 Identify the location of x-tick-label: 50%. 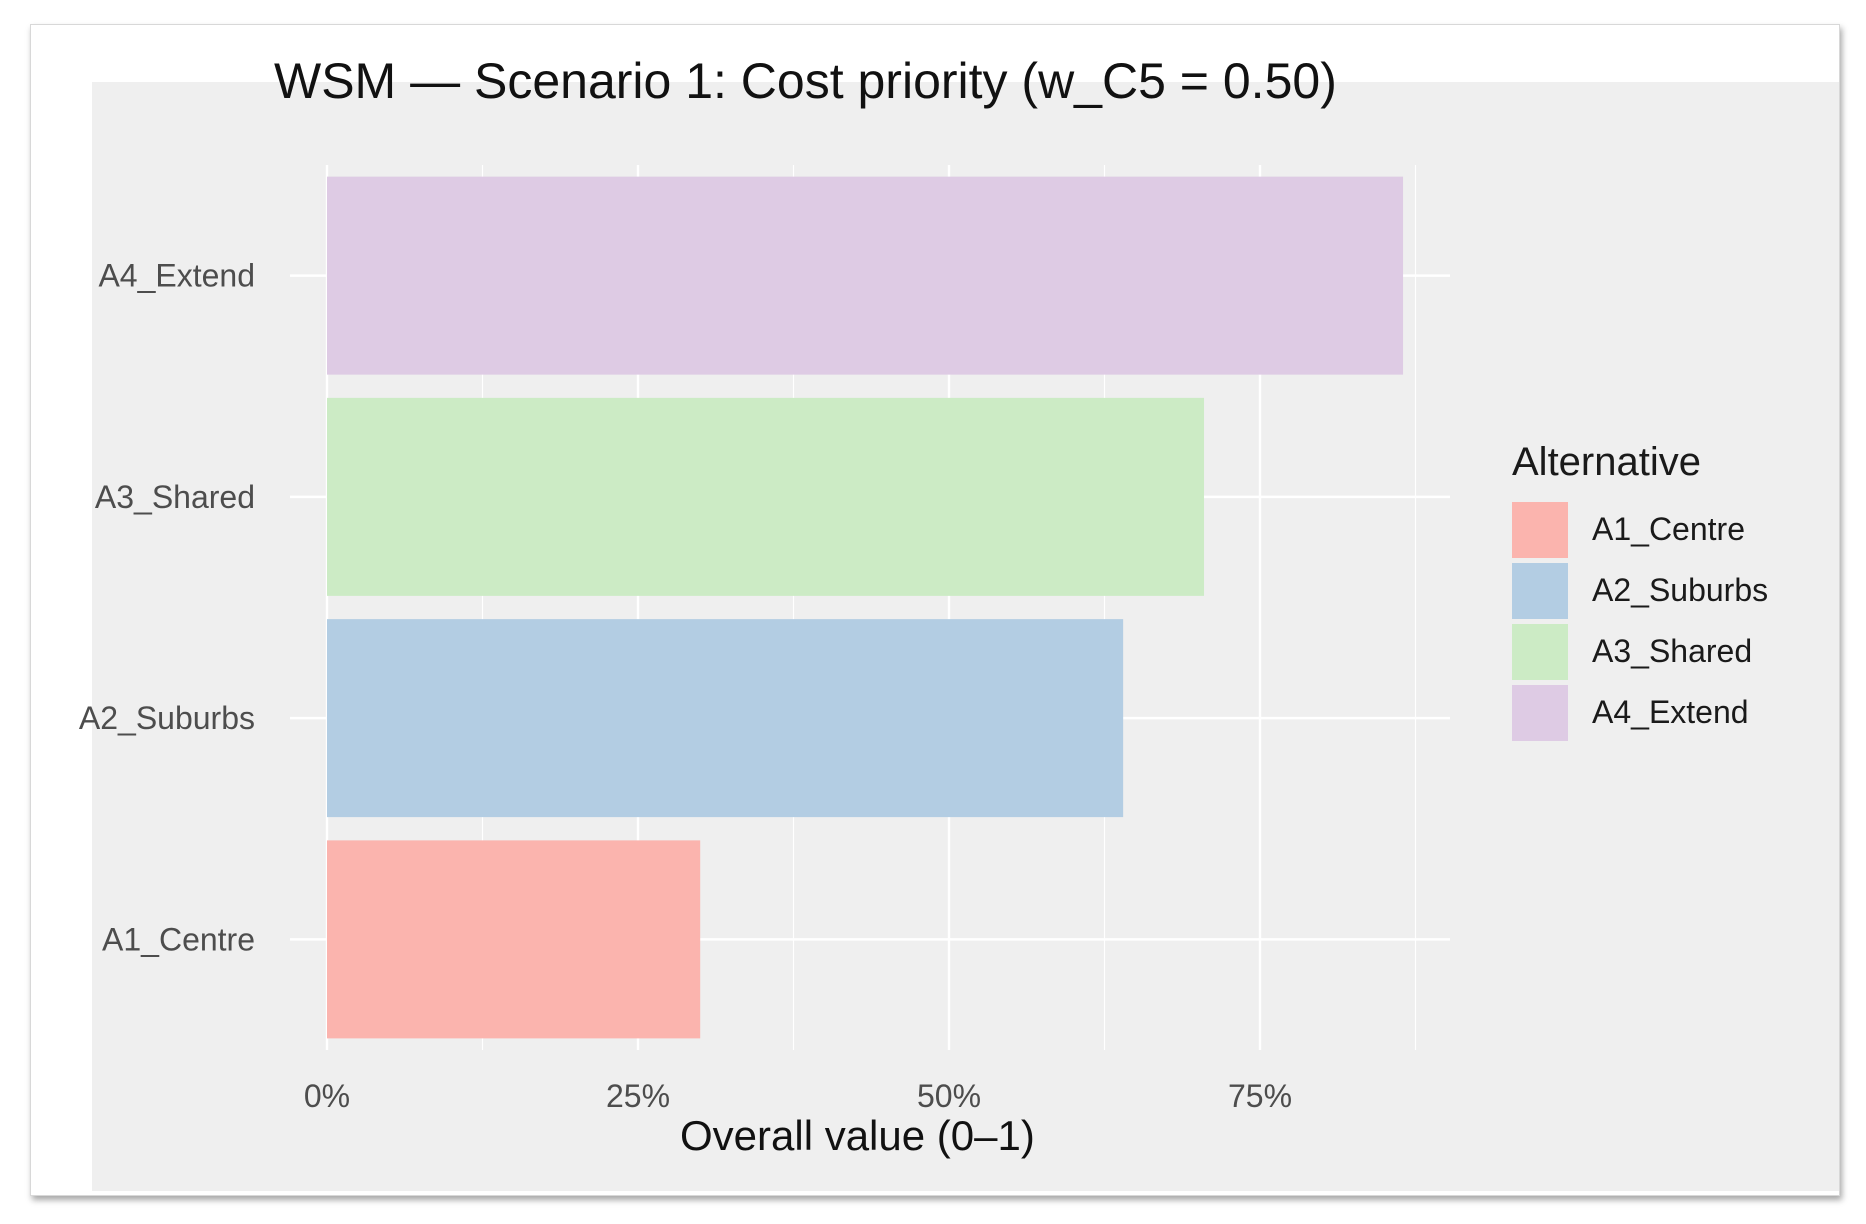
(949, 1096).